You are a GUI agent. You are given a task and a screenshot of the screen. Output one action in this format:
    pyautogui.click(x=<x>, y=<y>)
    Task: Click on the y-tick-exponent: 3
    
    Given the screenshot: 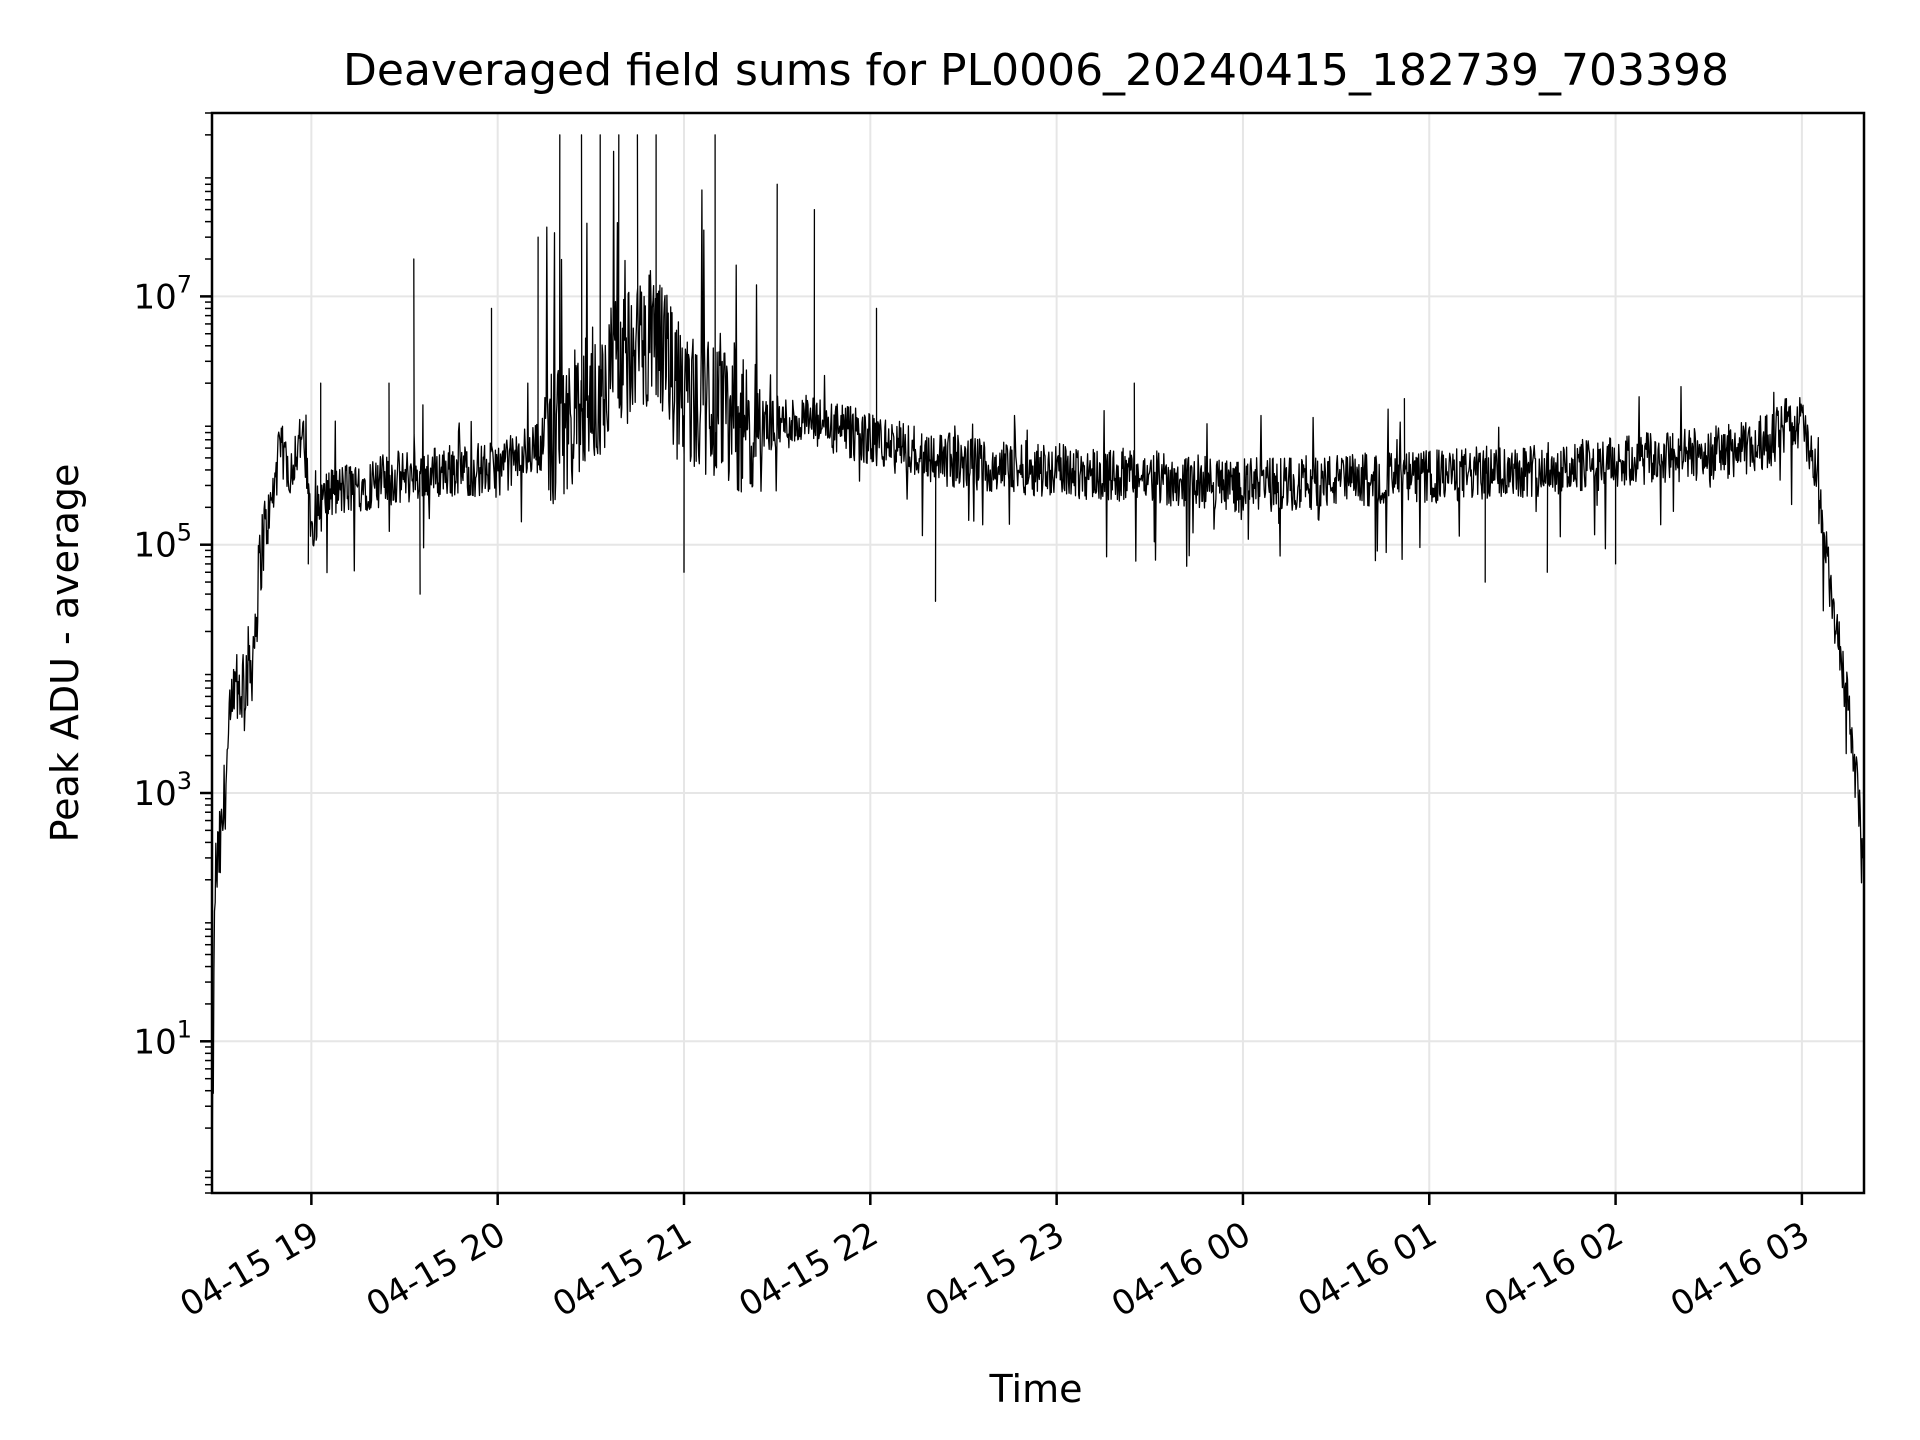 What is the action you would take?
    pyautogui.click(x=184, y=781)
    